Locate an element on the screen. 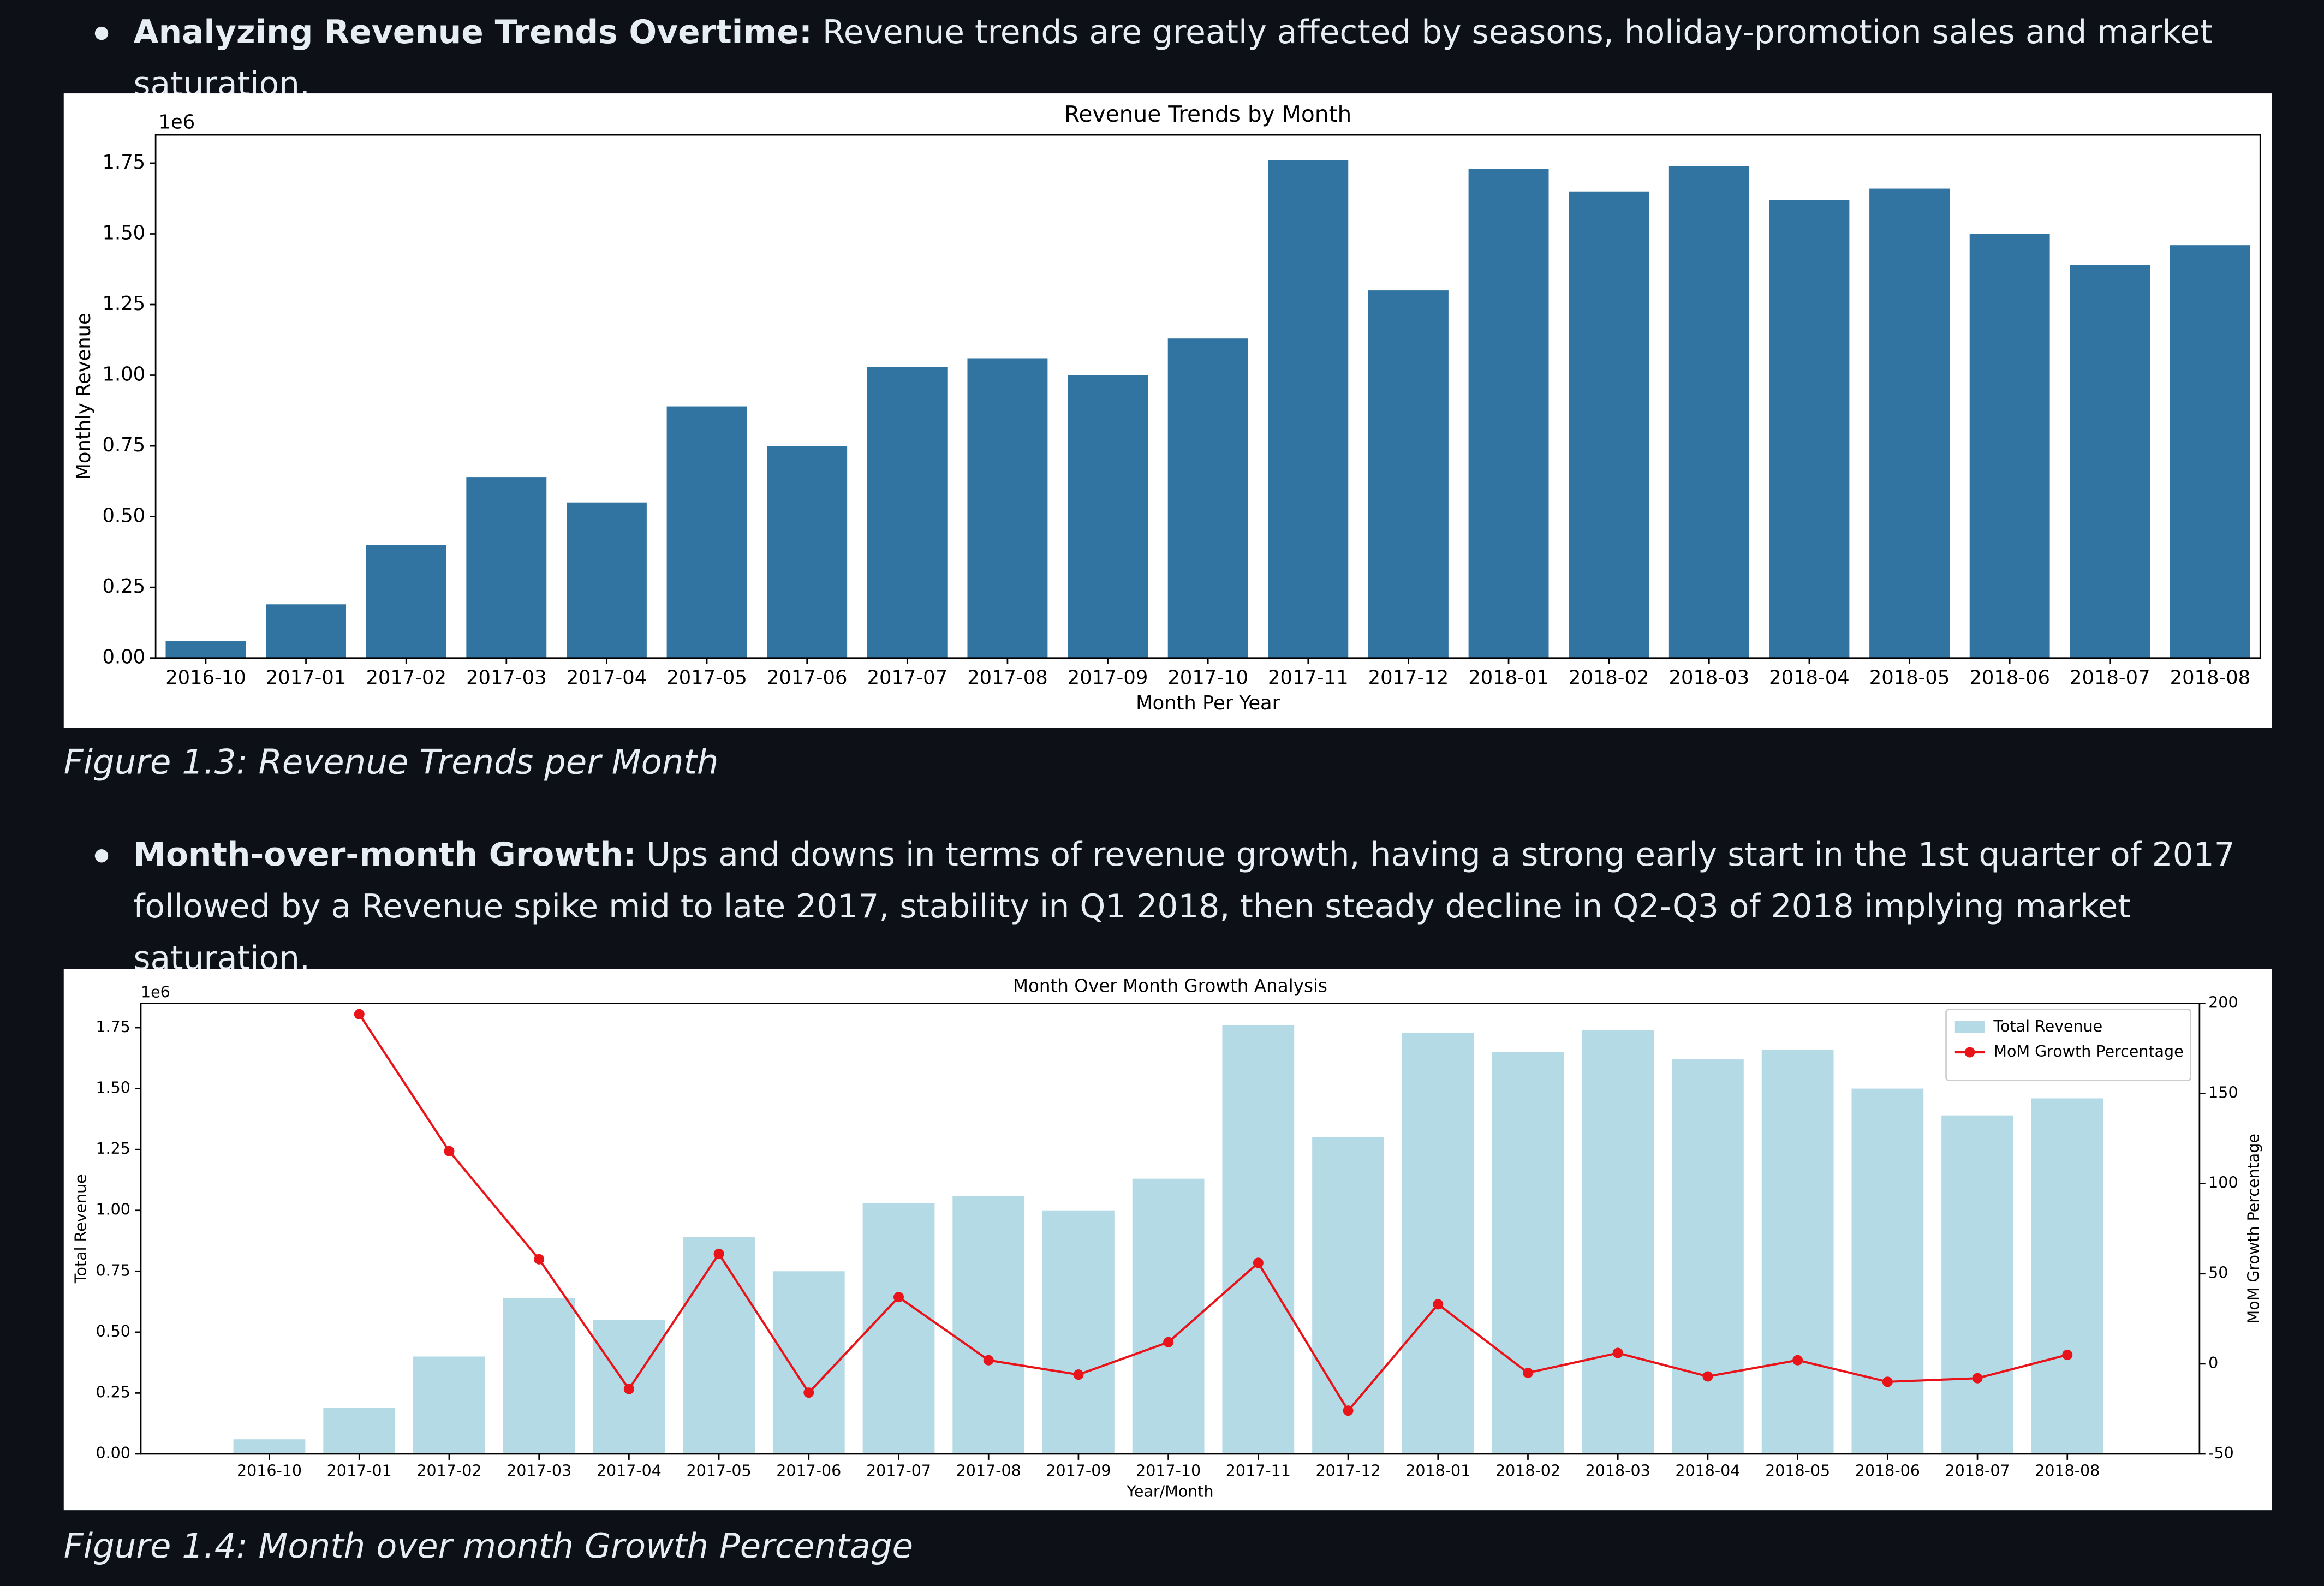 This screenshot has width=2324, height=1586. x-tick-label: 2017-06 is located at coordinates (807, 678).